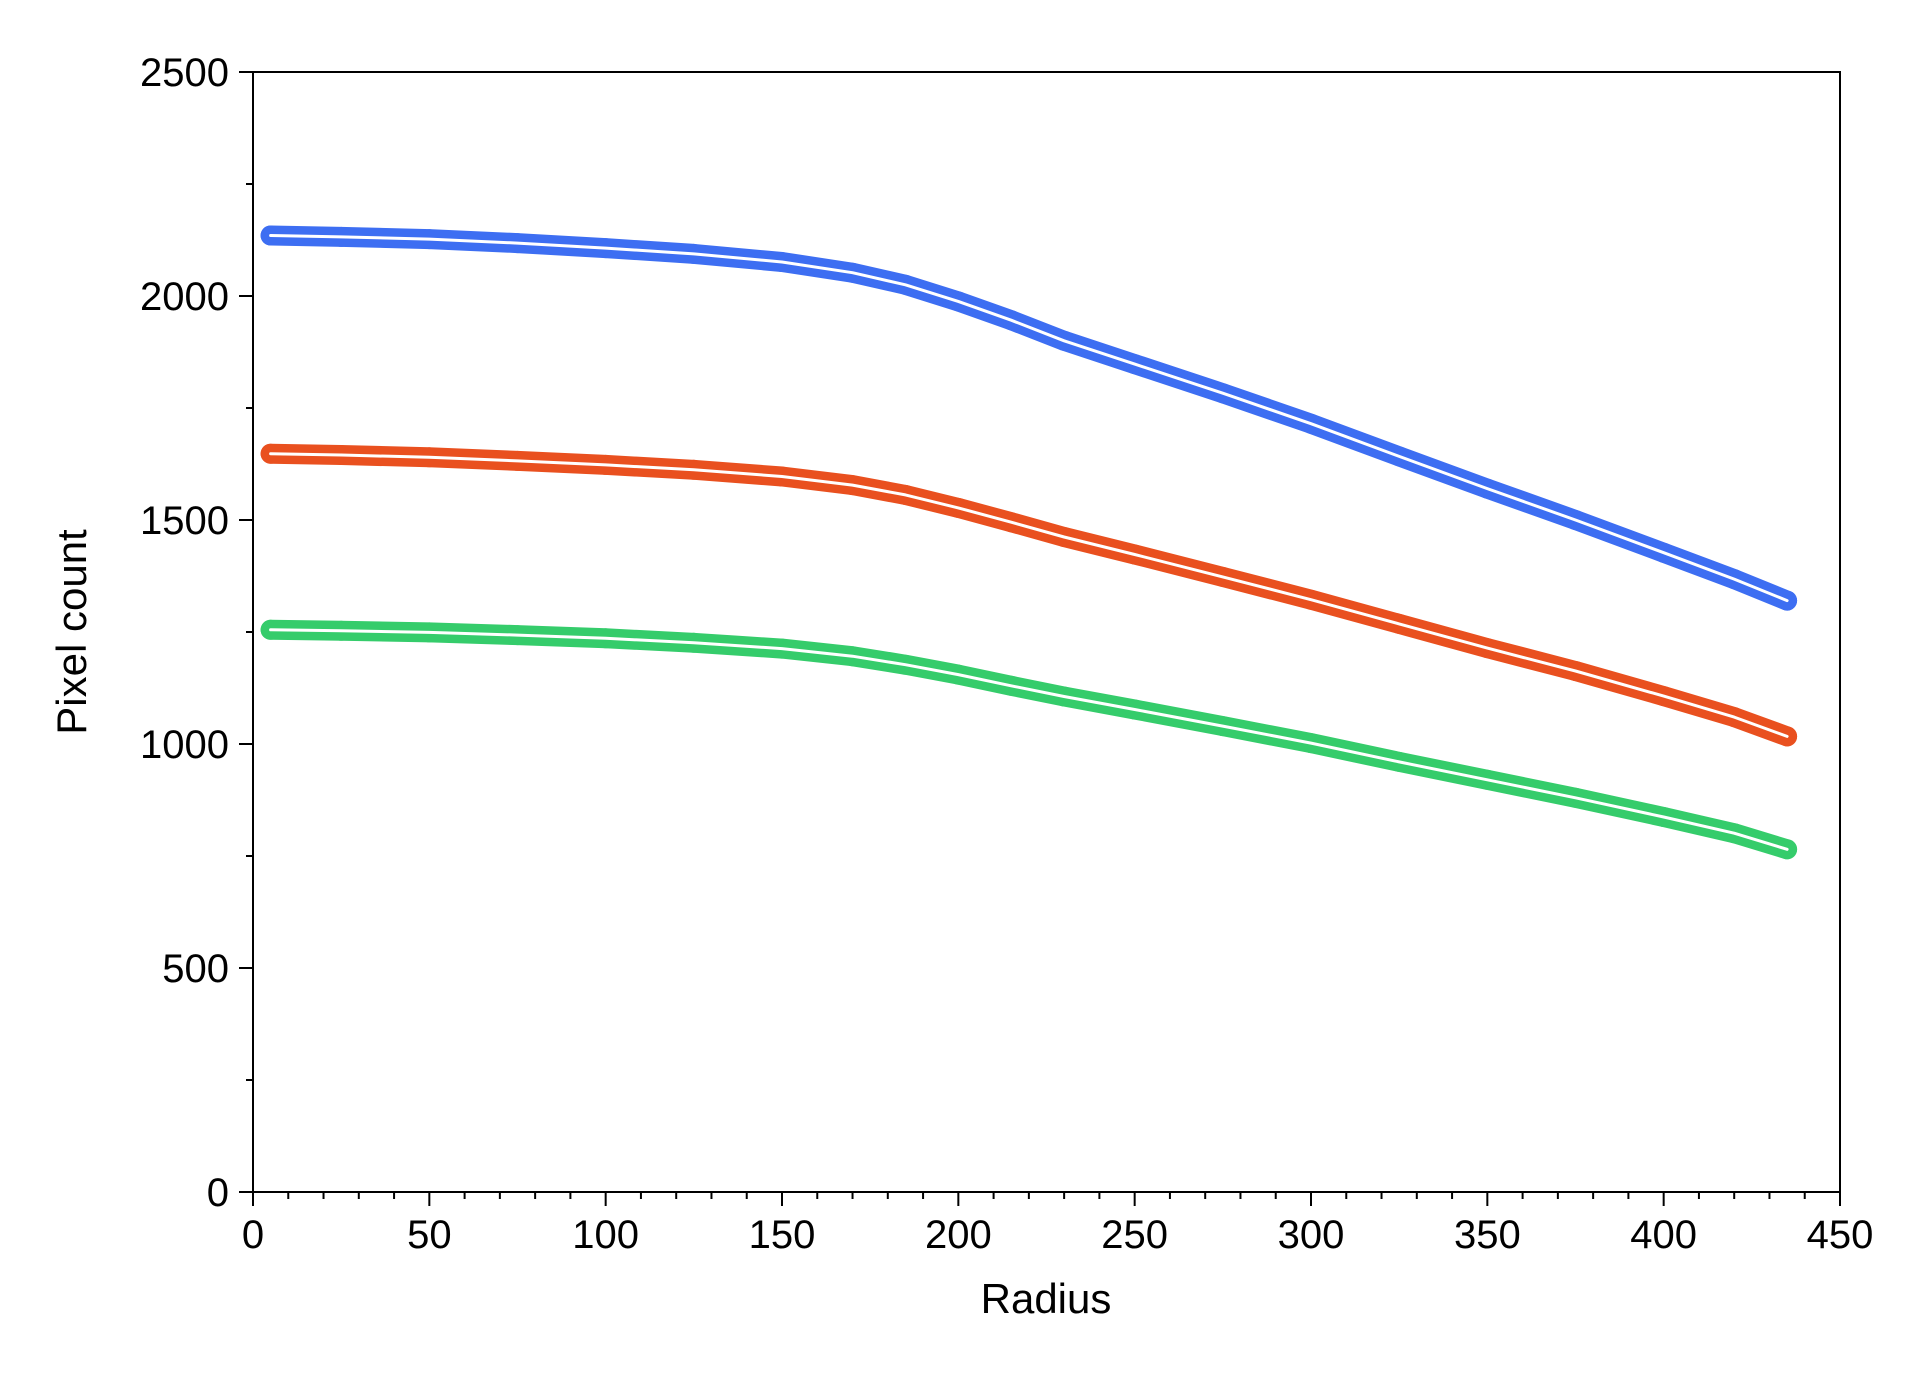 Image resolution: width=1920 pixels, height=1377 pixels. I want to click on x-tick-label: 300, so click(1311, 1235).